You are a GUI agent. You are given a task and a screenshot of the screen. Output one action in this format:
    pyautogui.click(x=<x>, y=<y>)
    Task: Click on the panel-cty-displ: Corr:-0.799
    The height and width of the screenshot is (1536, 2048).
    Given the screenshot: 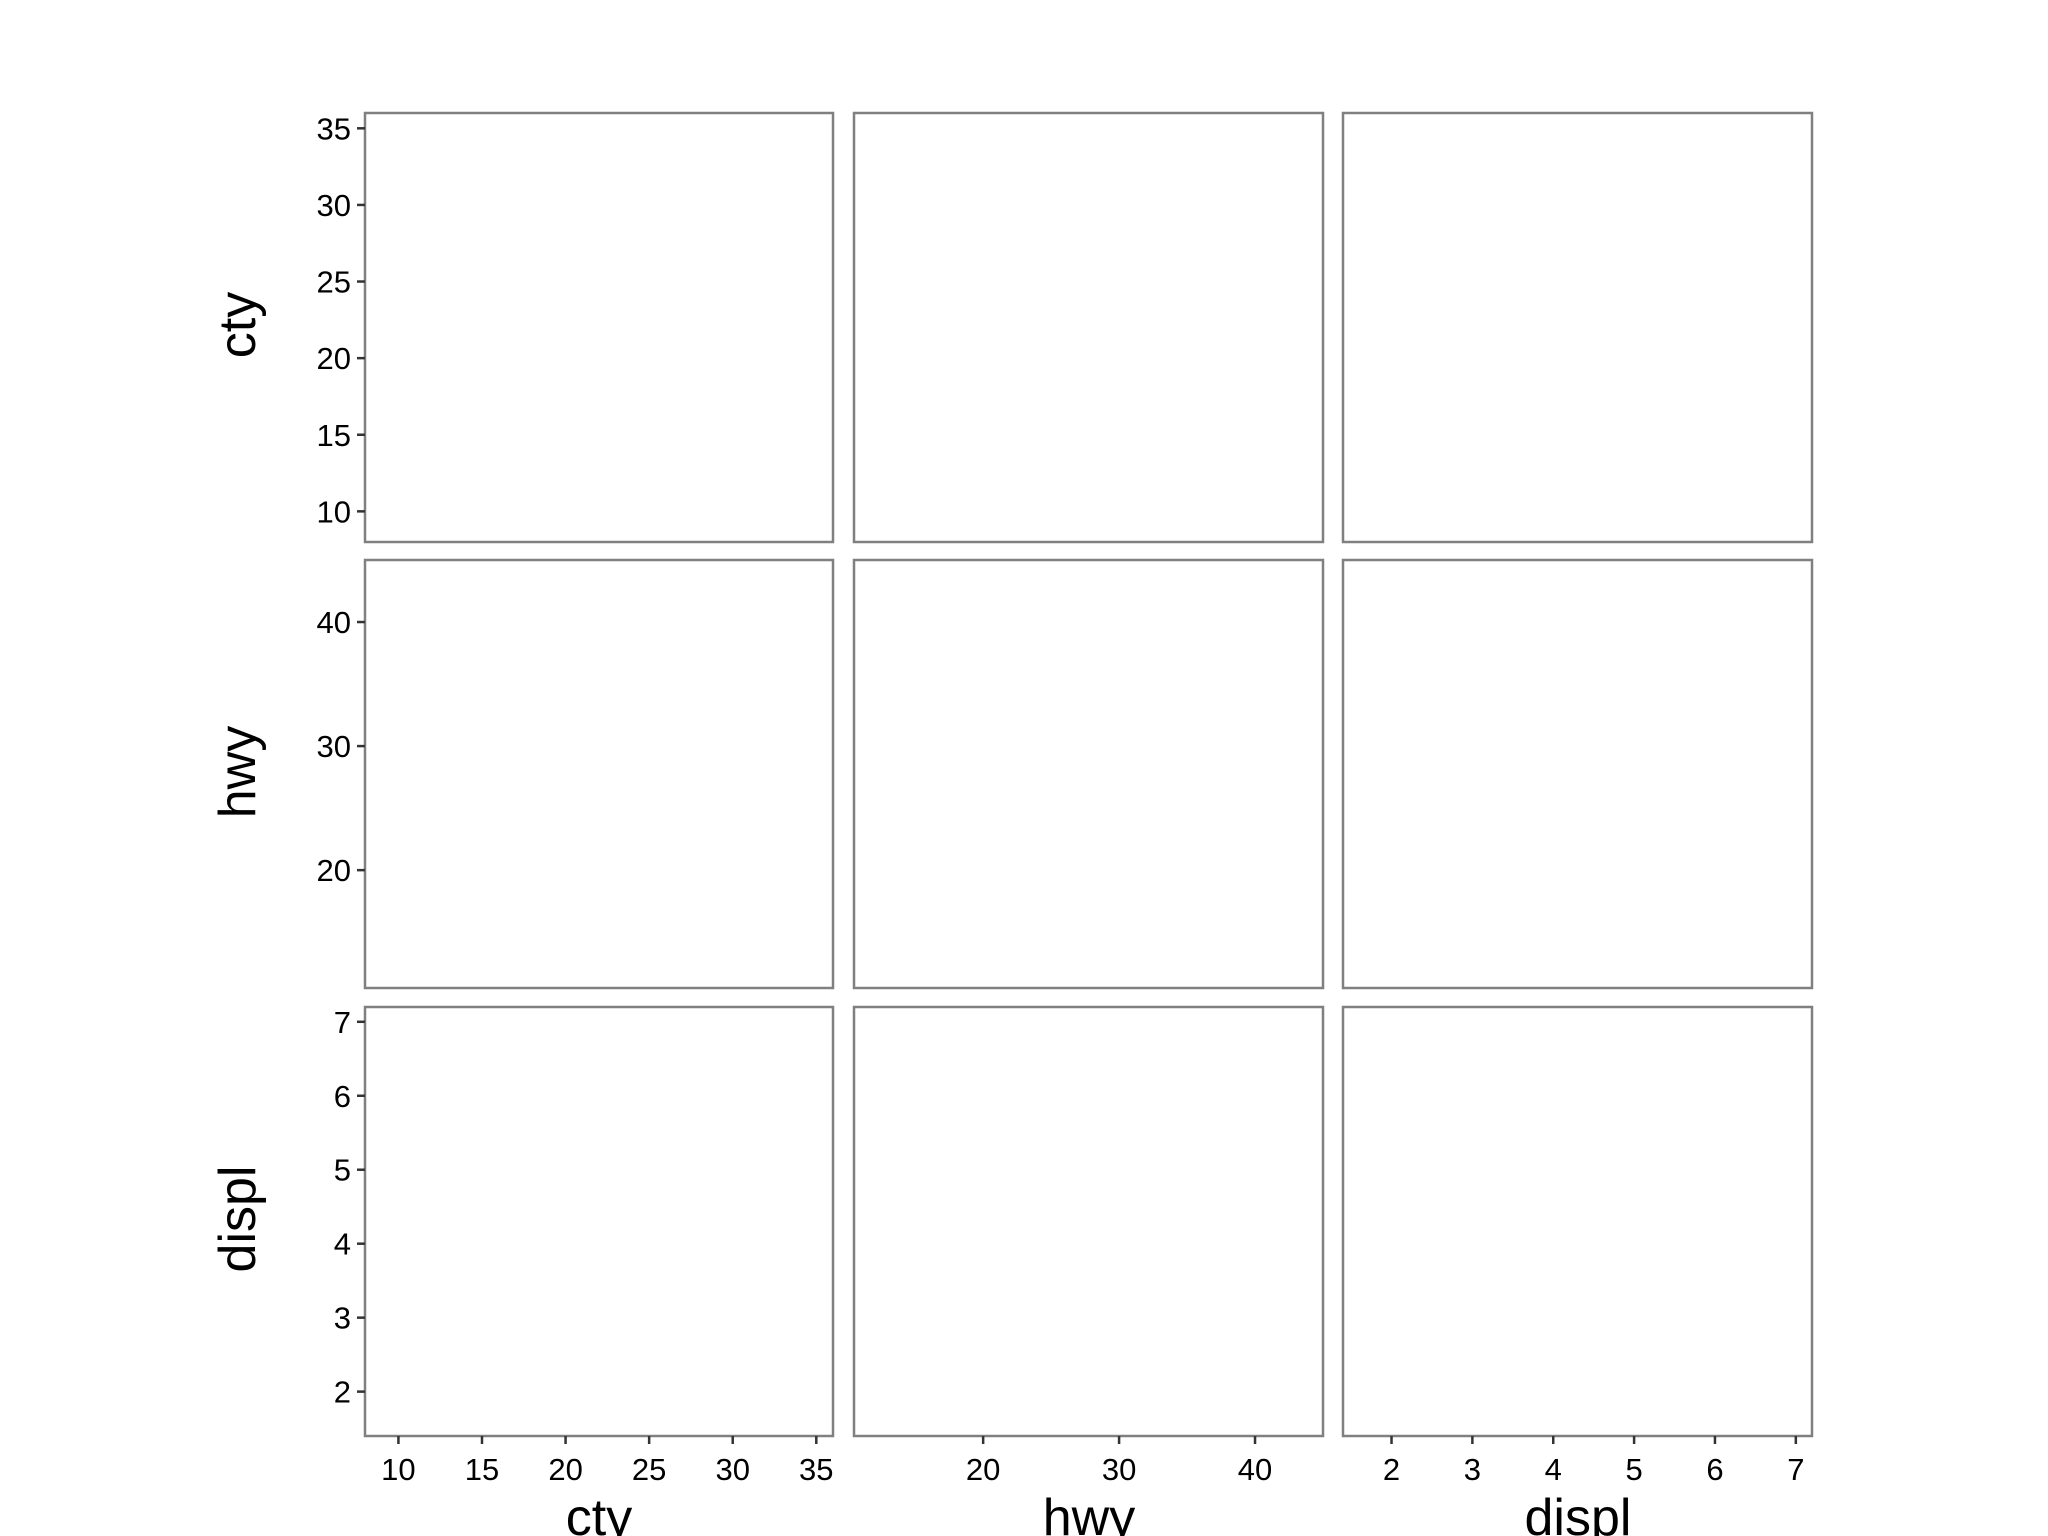 What is the action you would take?
    pyautogui.click(x=1577, y=327)
    